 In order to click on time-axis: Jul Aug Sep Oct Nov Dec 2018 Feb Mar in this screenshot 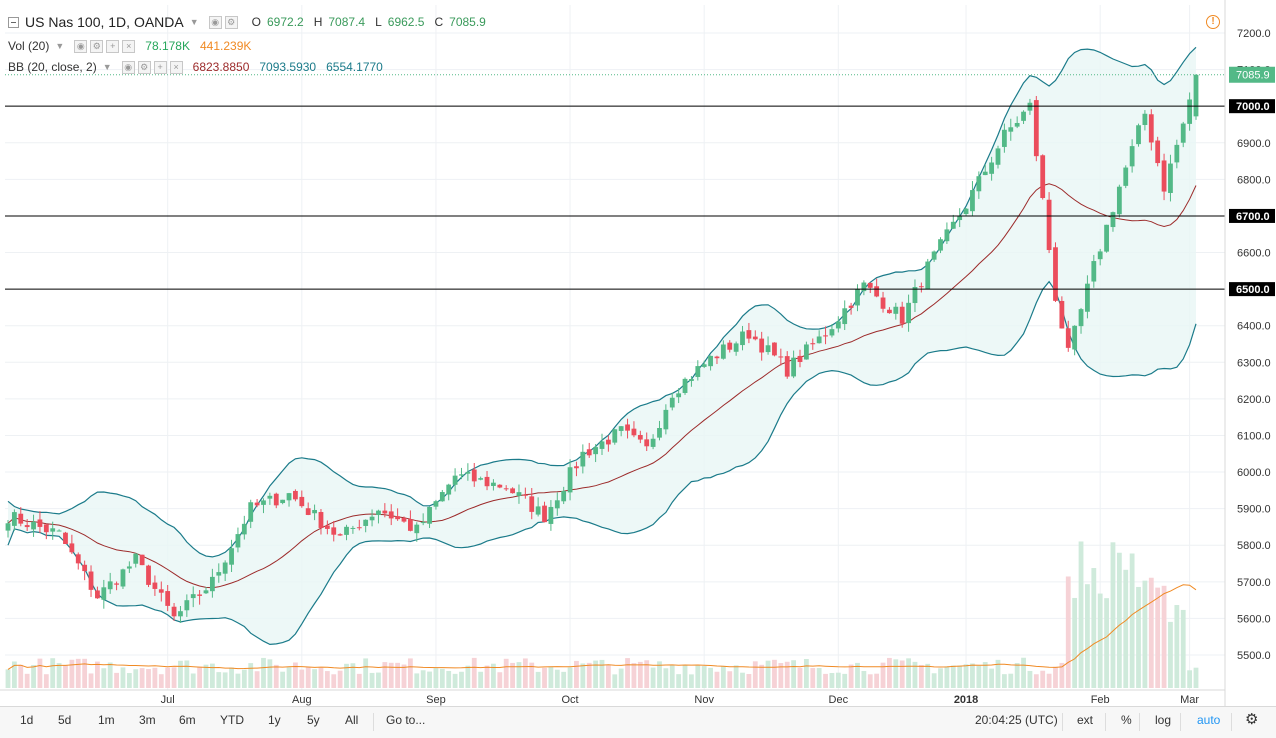, I will do `click(612, 697)`.